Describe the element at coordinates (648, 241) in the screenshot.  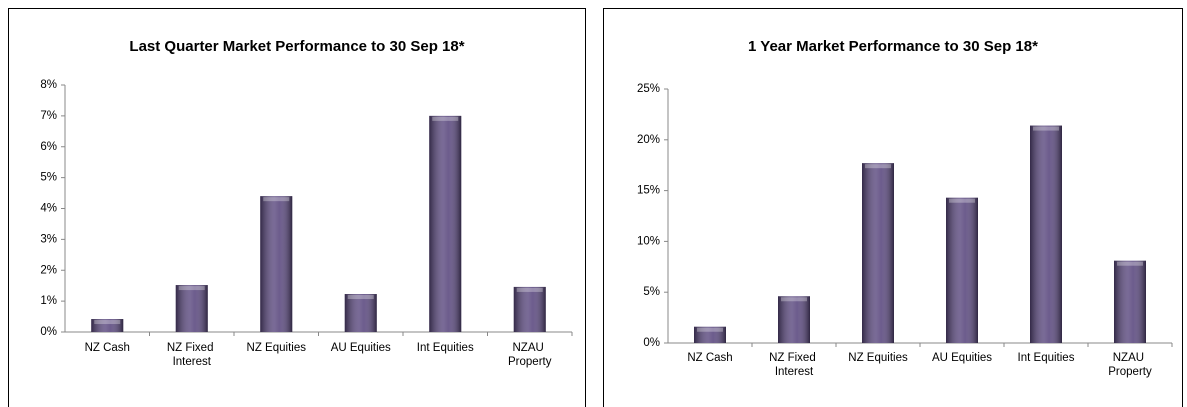
I see `y-tick-label: 10%` at that location.